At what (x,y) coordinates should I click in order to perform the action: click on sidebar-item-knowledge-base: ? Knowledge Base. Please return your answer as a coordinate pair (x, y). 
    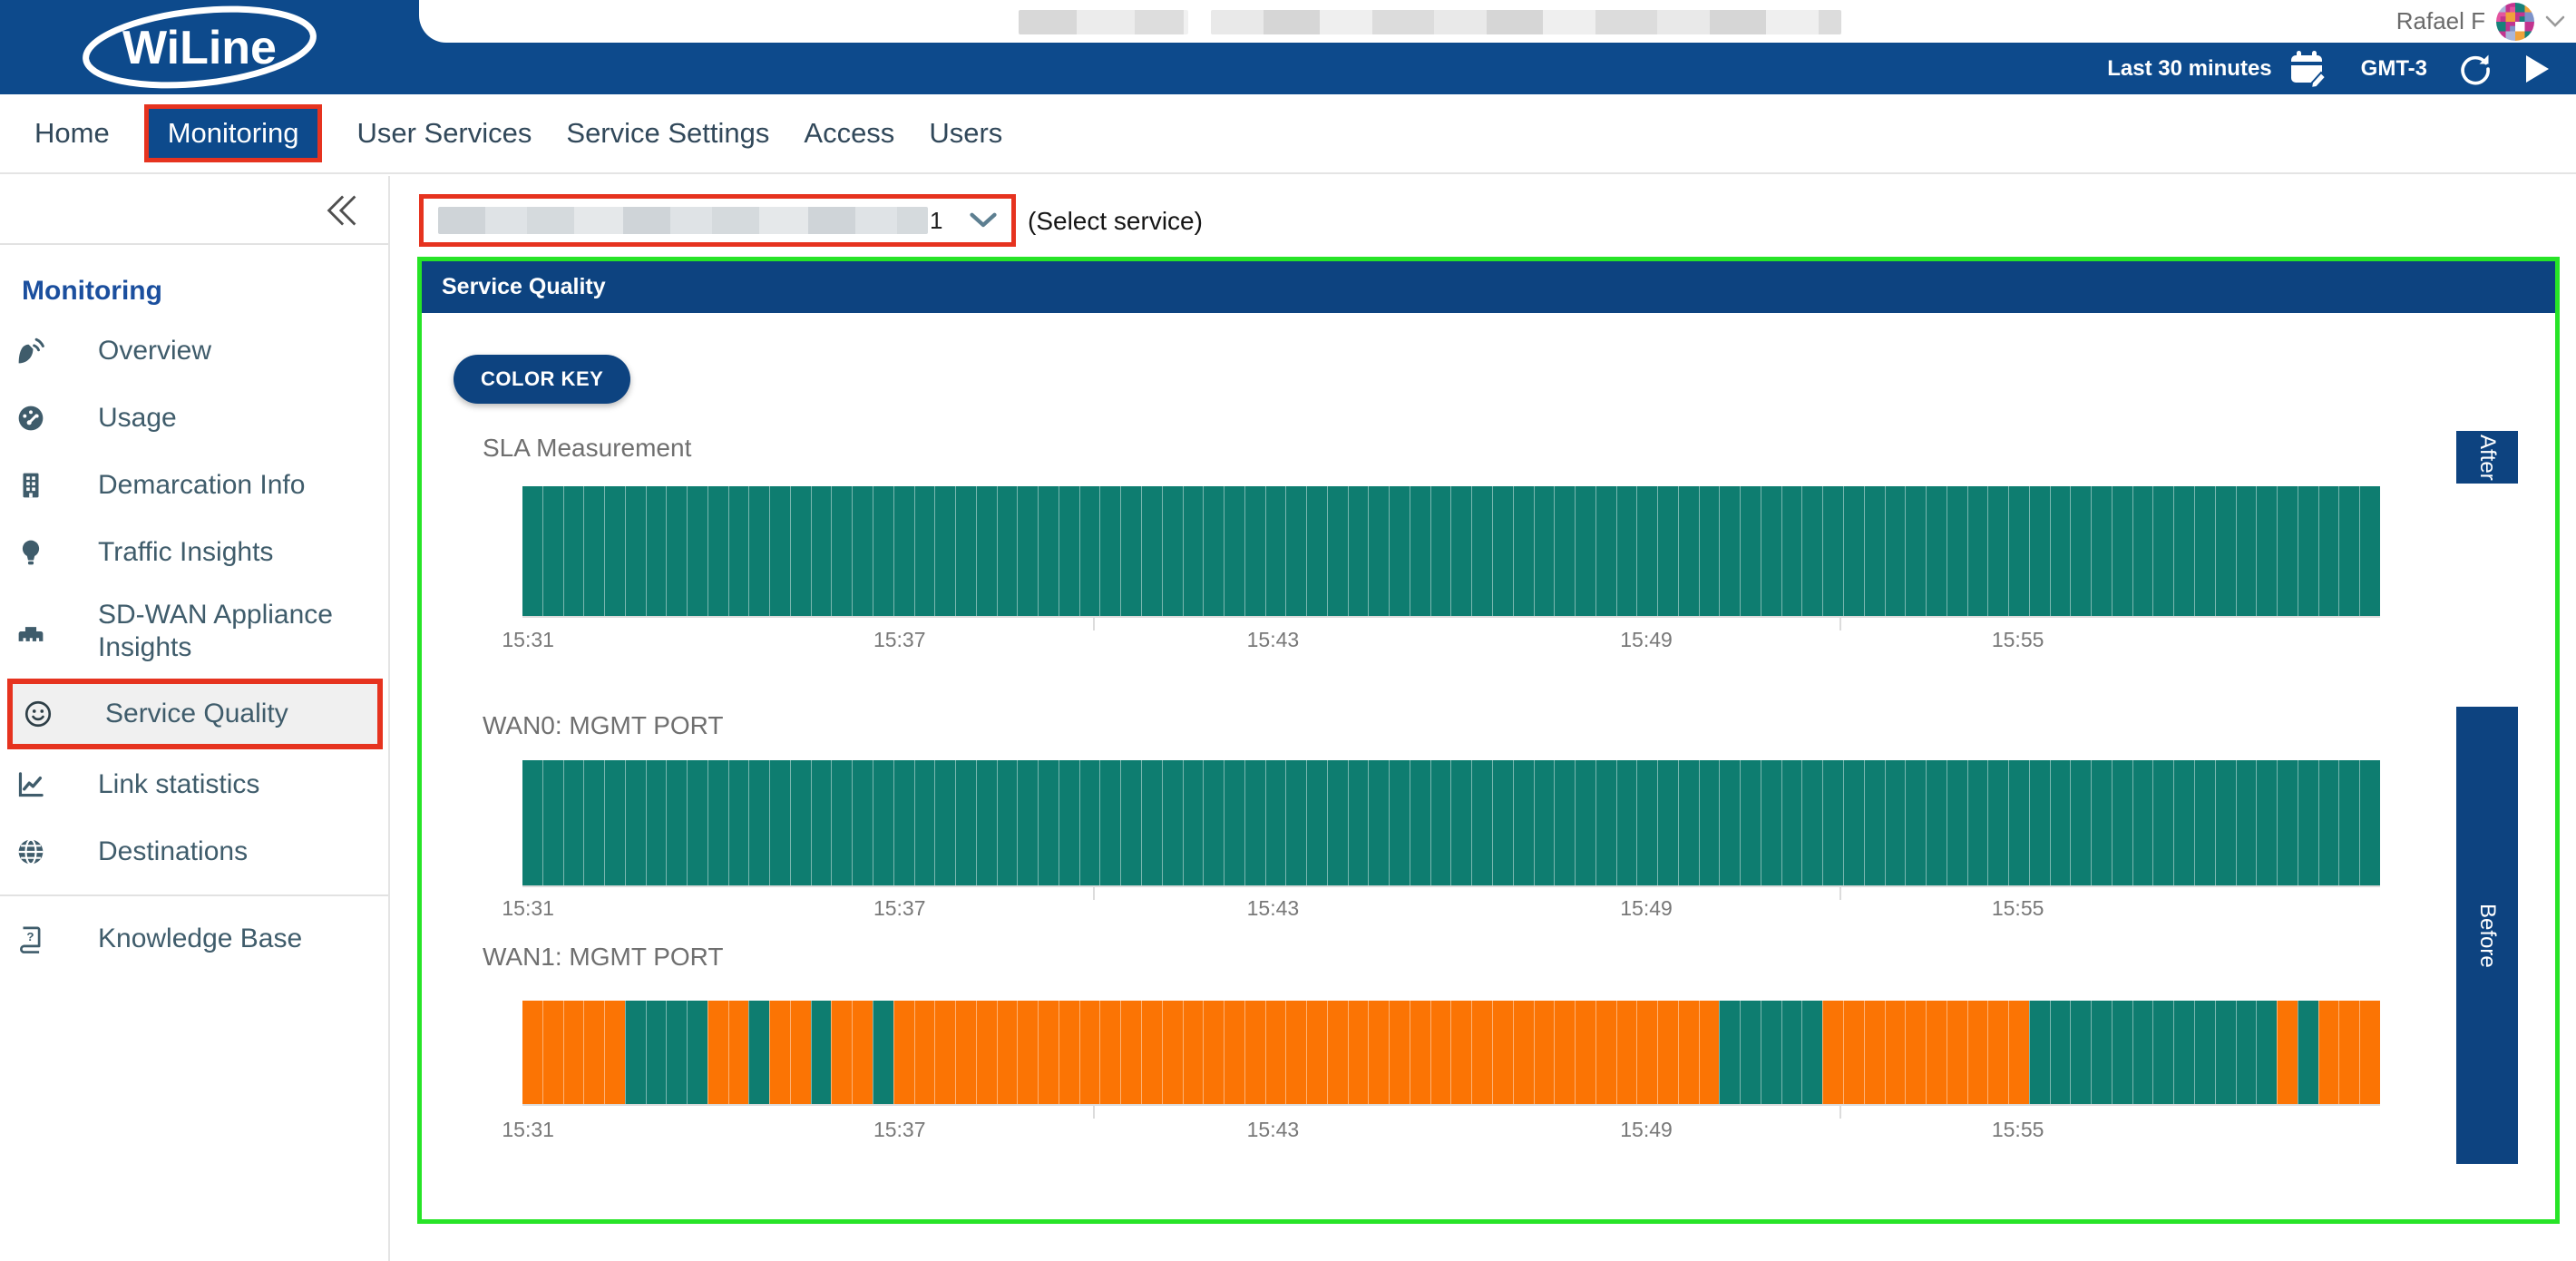
    Looking at the image, I should click on (194, 939).